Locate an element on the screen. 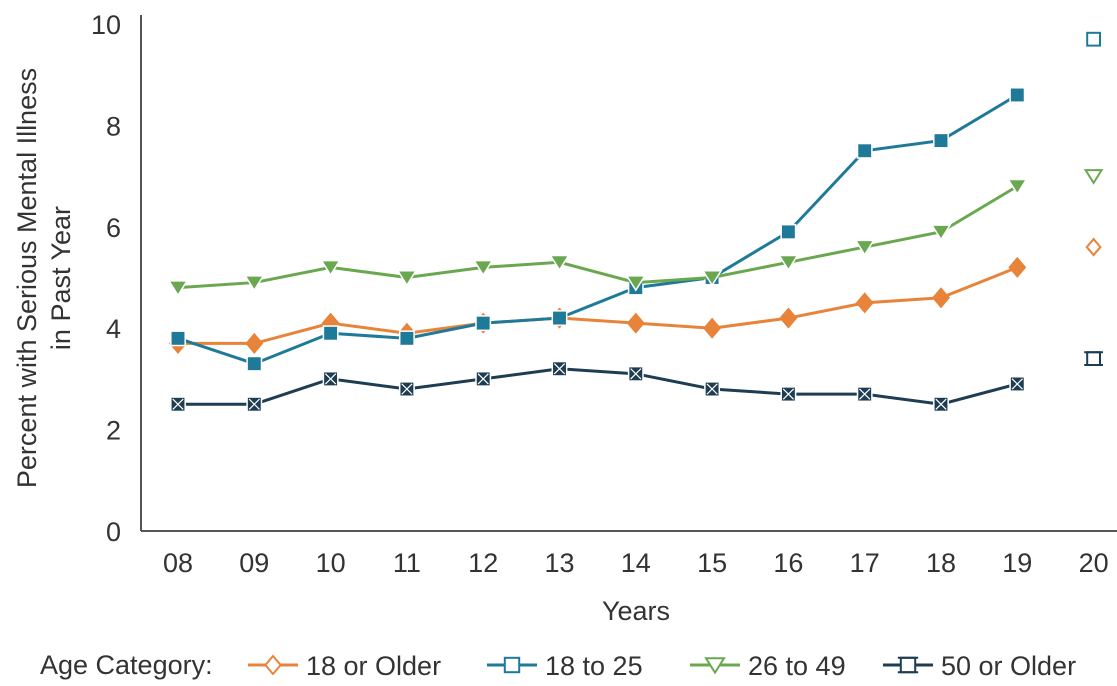  x-tick-label: 17 is located at coordinates (865, 563).